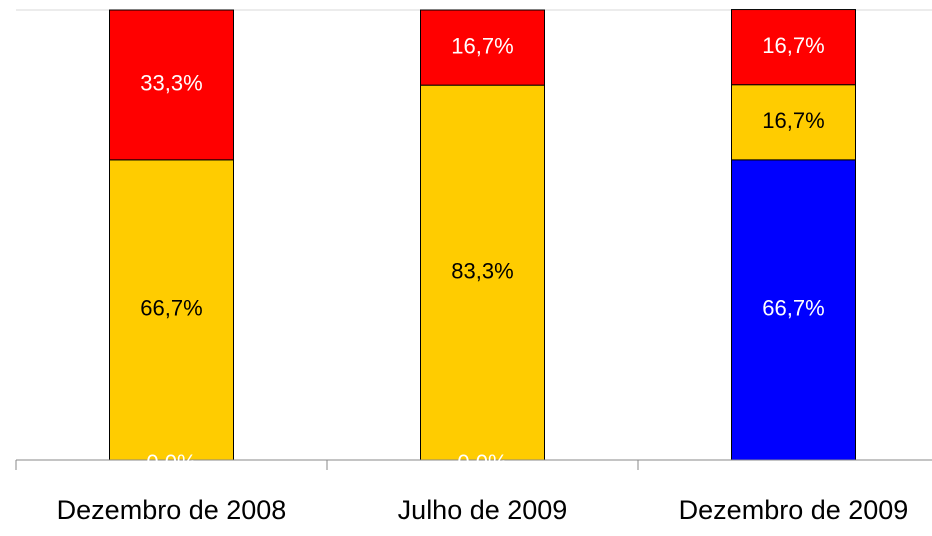 The height and width of the screenshot is (536, 932). Describe the element at coordinates (483, 510) in the screenshot. I see `x-tick-label: Julho de 2009` at that location.